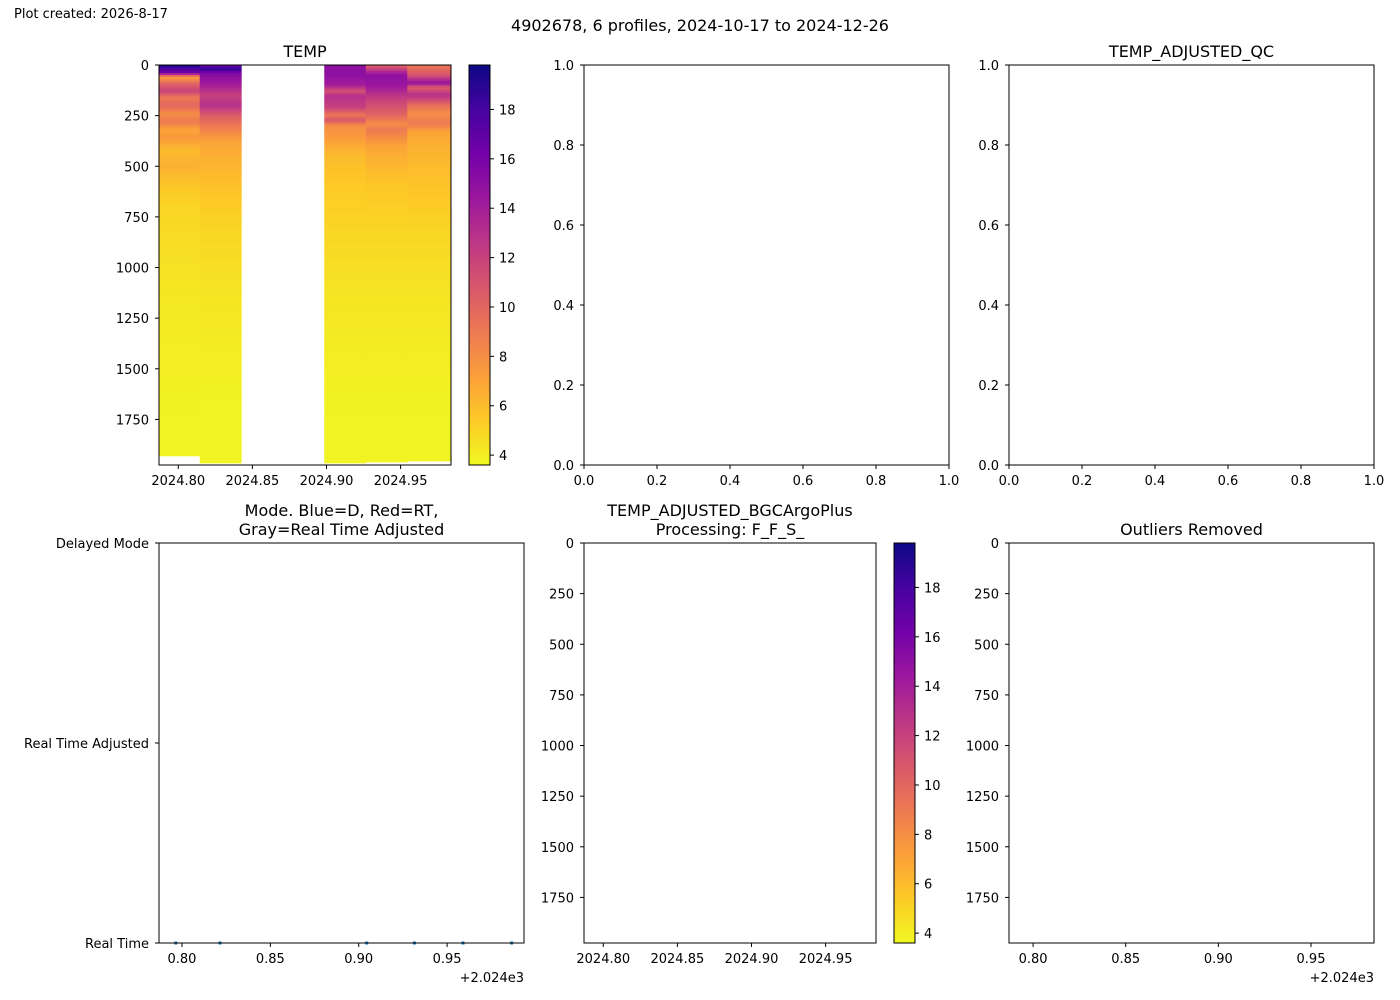  I want to click on panel-title-line: Mode. Blue=D, Red=RT,, so click(342, 510).